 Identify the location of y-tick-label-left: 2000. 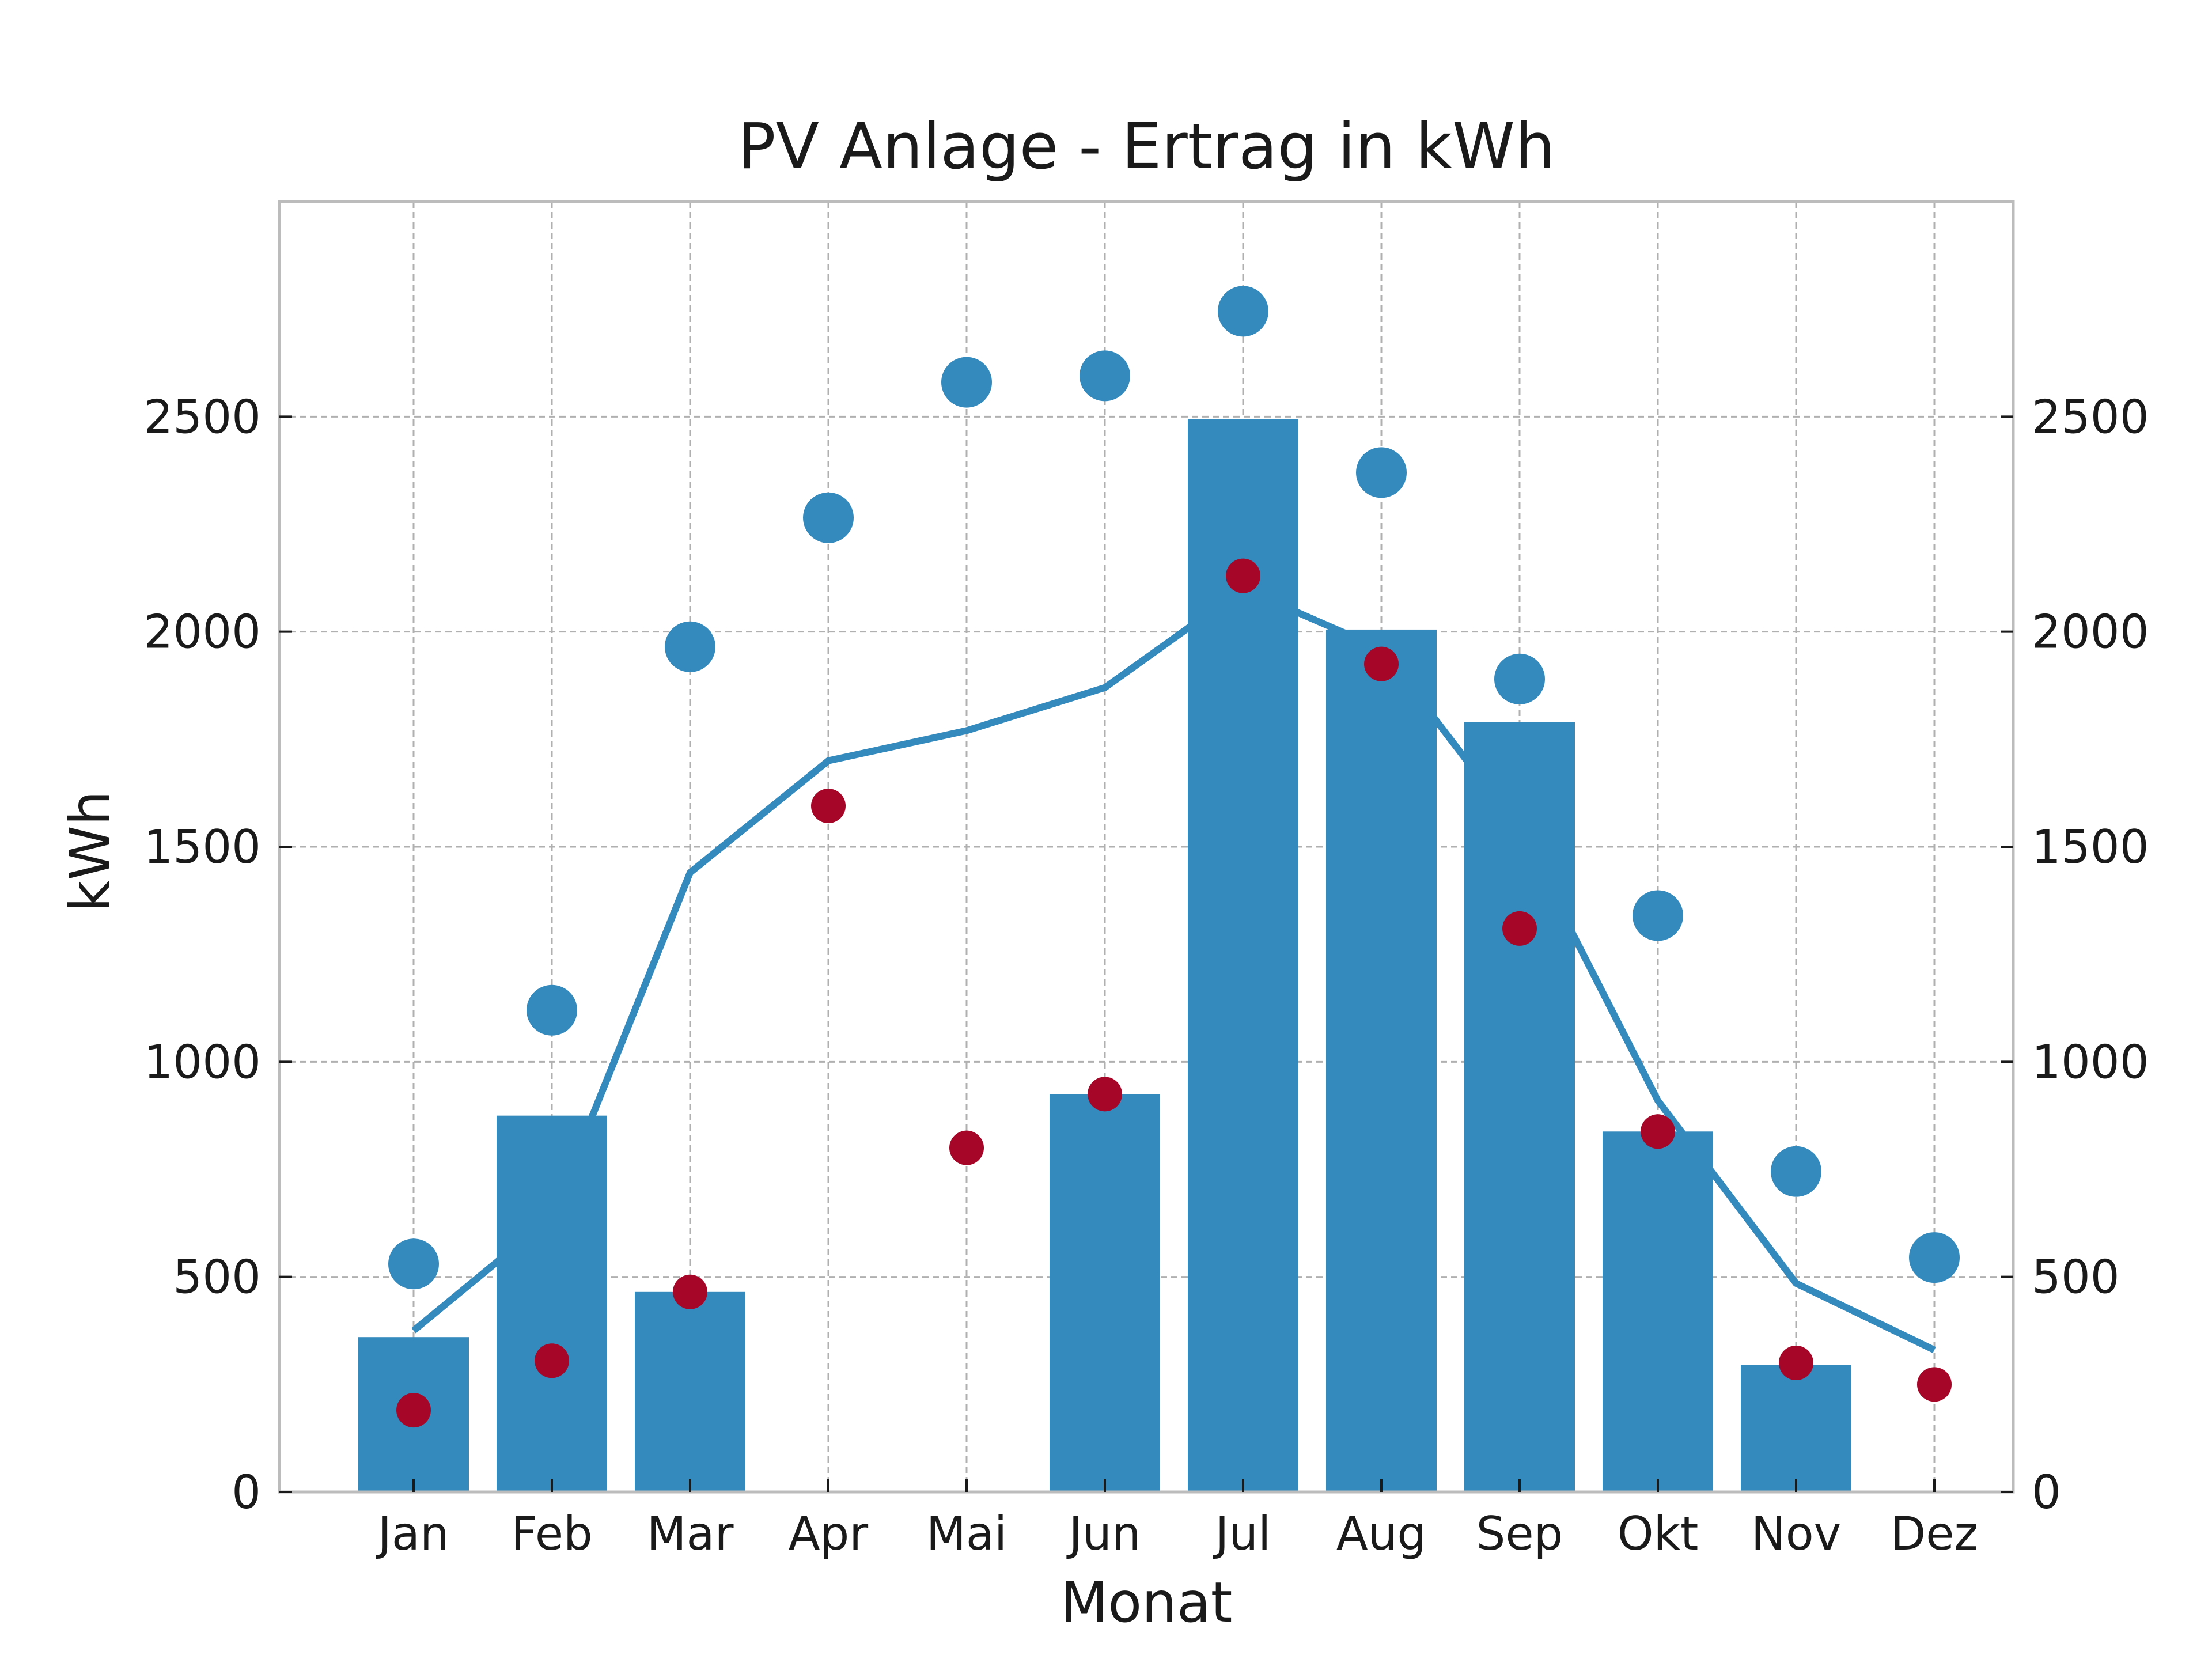
(202, 632).